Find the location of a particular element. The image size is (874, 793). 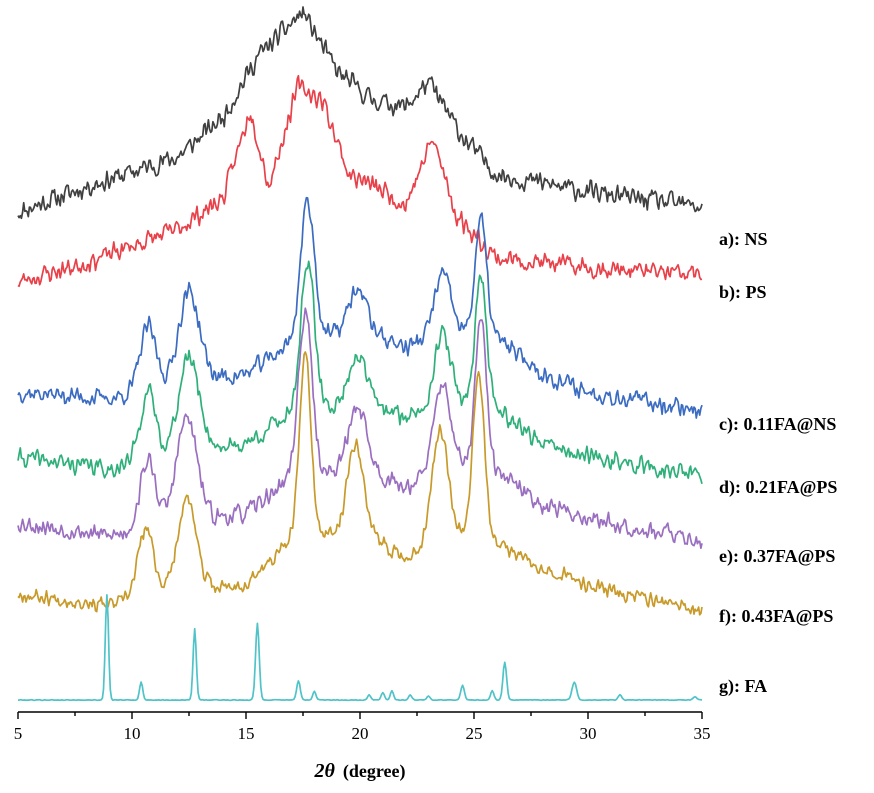

x-tick-label: 5 is located at coordinates (18, 733).